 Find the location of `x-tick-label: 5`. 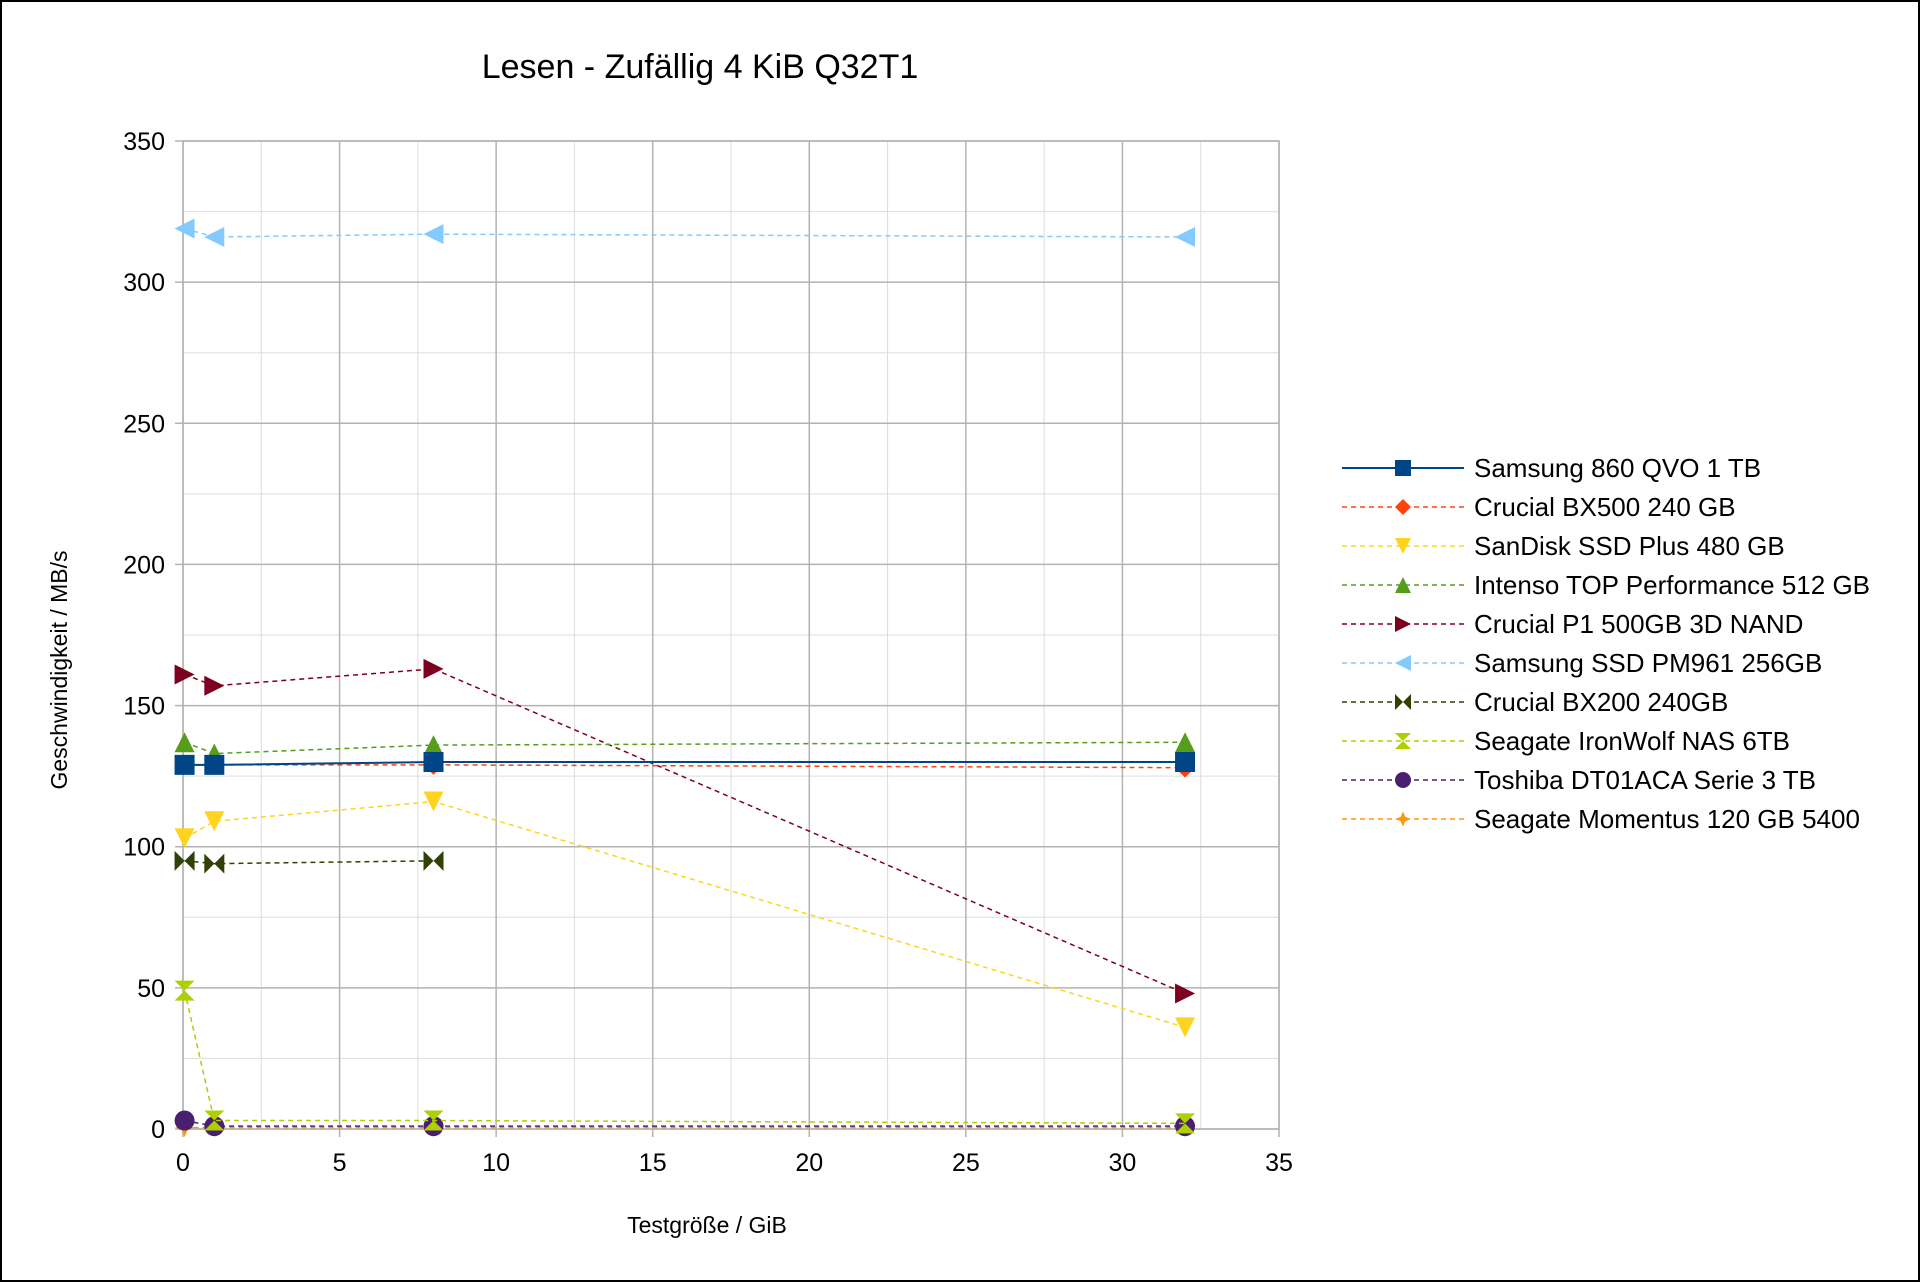

x-tick-label: 5 is located at coordinates (340, 1163).